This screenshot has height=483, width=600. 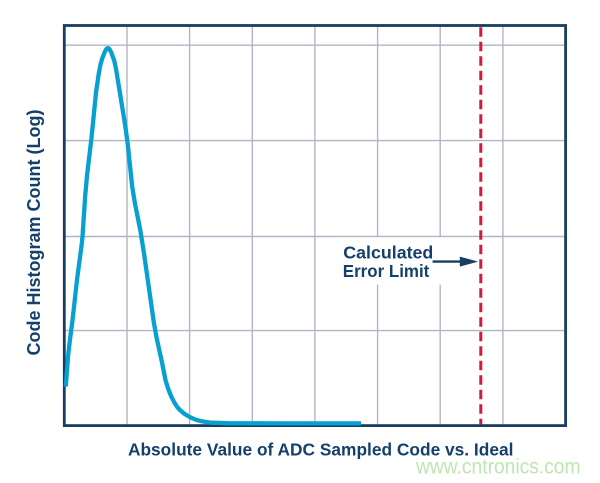 What do you see at coordinates (34, 233) in the screenshot?
I see `svg-text: Code Histogram Count (Log)` at bounding box center [34, 233].